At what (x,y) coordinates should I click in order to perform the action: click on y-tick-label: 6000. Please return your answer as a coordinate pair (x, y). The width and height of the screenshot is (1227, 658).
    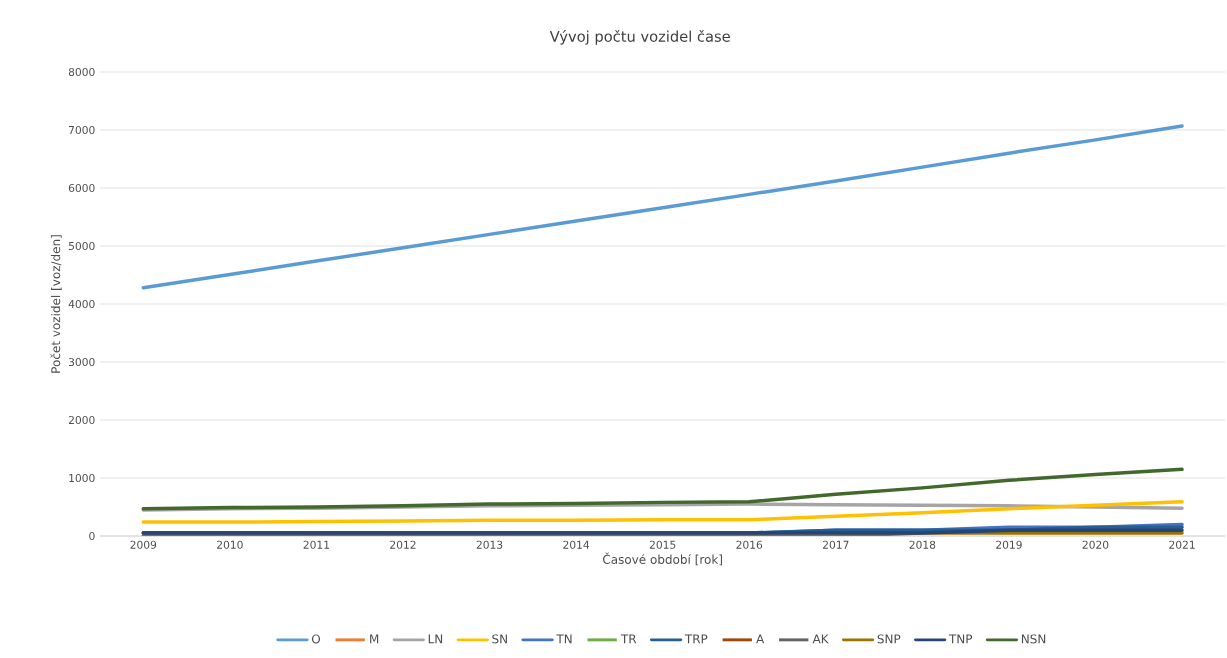
    Looking at the image, I should click on (81, 188).